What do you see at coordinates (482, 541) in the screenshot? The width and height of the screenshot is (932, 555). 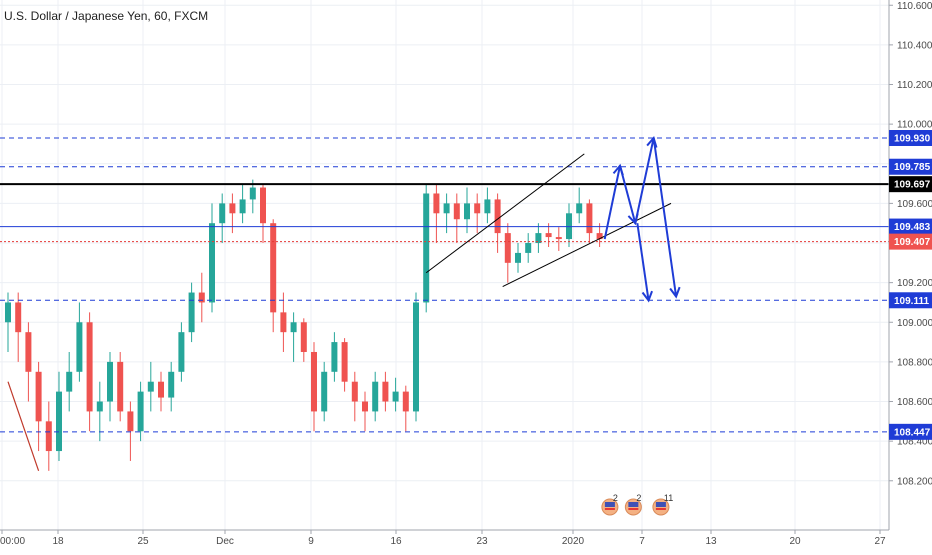 I see `time-tick-label: 23` at bounding box center [482, 541].